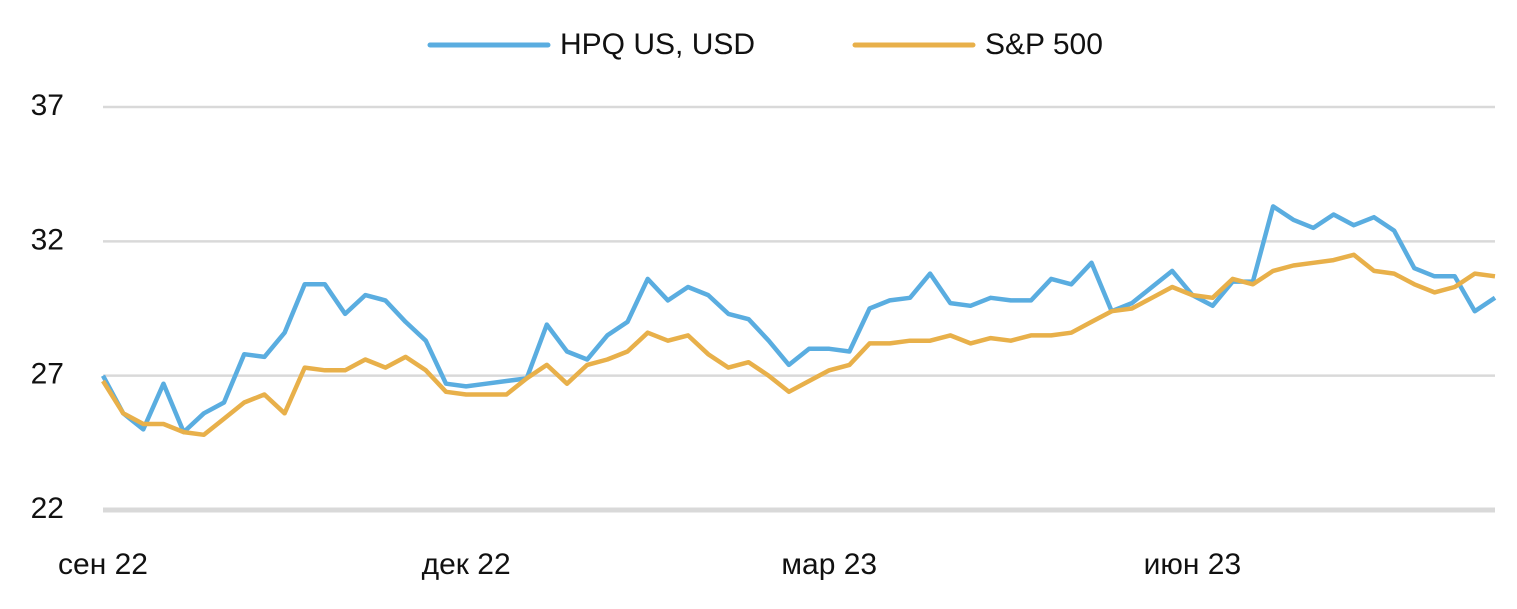 This screenshot has height=609, width=1517. What do you see at coordinates (103, 564) in the screenshot?
I see `x-tick-label: сен 22` at bounding box center [103, 564].